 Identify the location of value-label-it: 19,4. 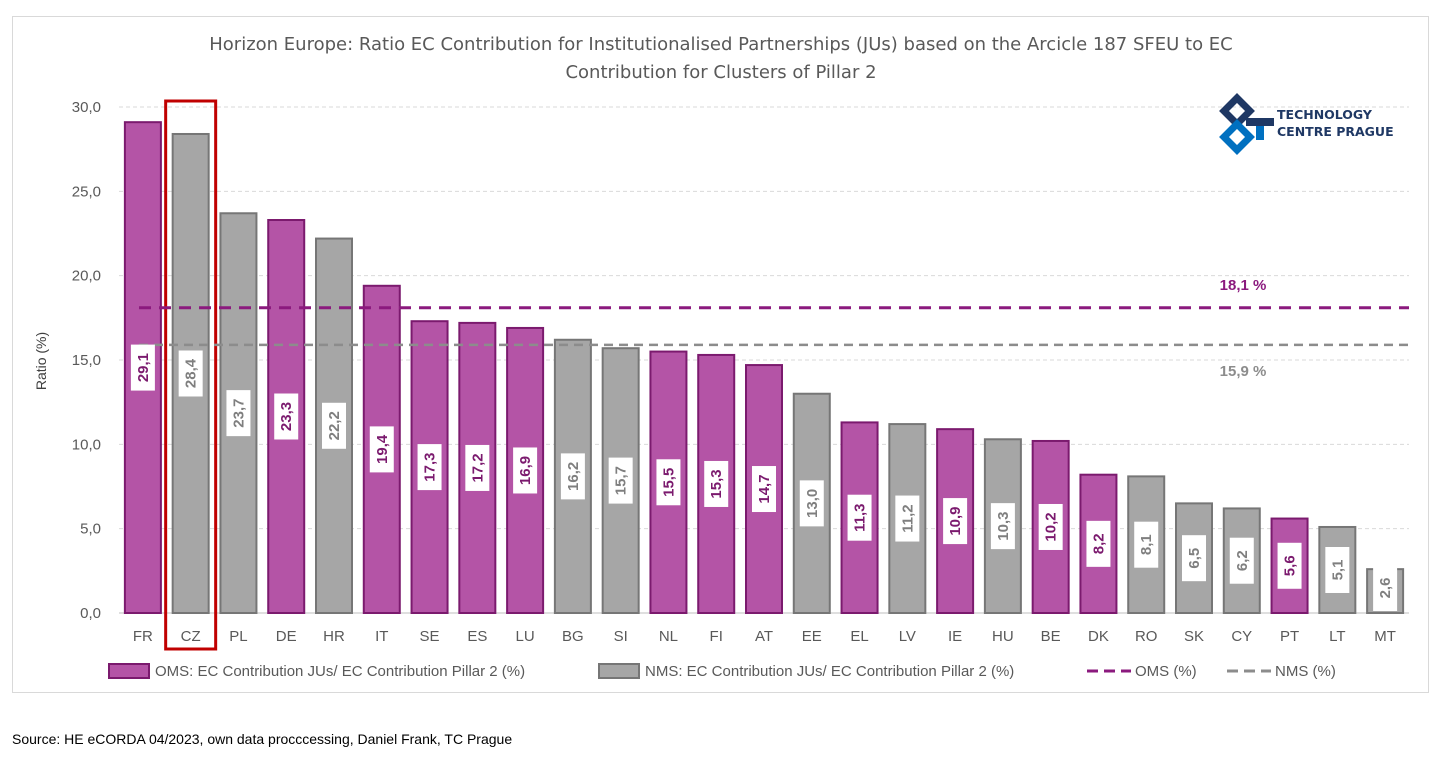
(381, 449).